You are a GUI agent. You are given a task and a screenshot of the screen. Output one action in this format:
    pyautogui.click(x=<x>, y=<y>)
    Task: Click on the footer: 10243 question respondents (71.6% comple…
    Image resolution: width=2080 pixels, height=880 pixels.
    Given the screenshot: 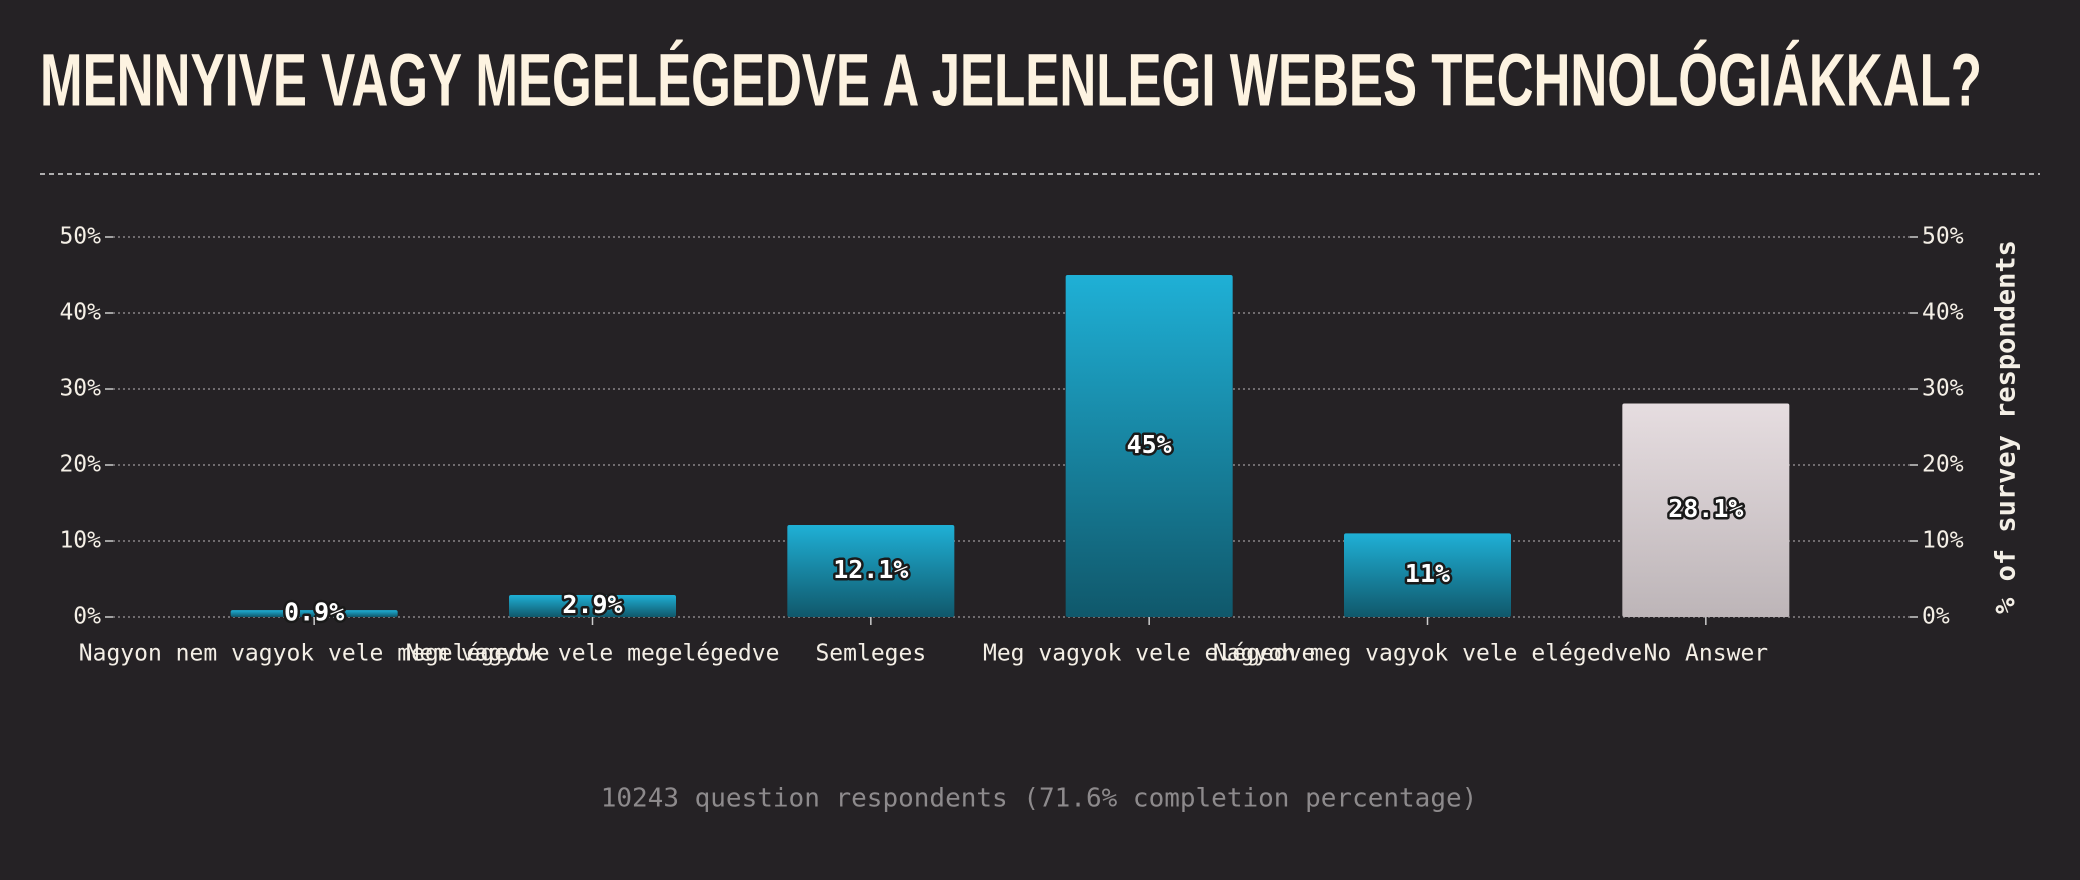 What is the action you would take?
    pyautogui.click(x=1039, y=799)
    